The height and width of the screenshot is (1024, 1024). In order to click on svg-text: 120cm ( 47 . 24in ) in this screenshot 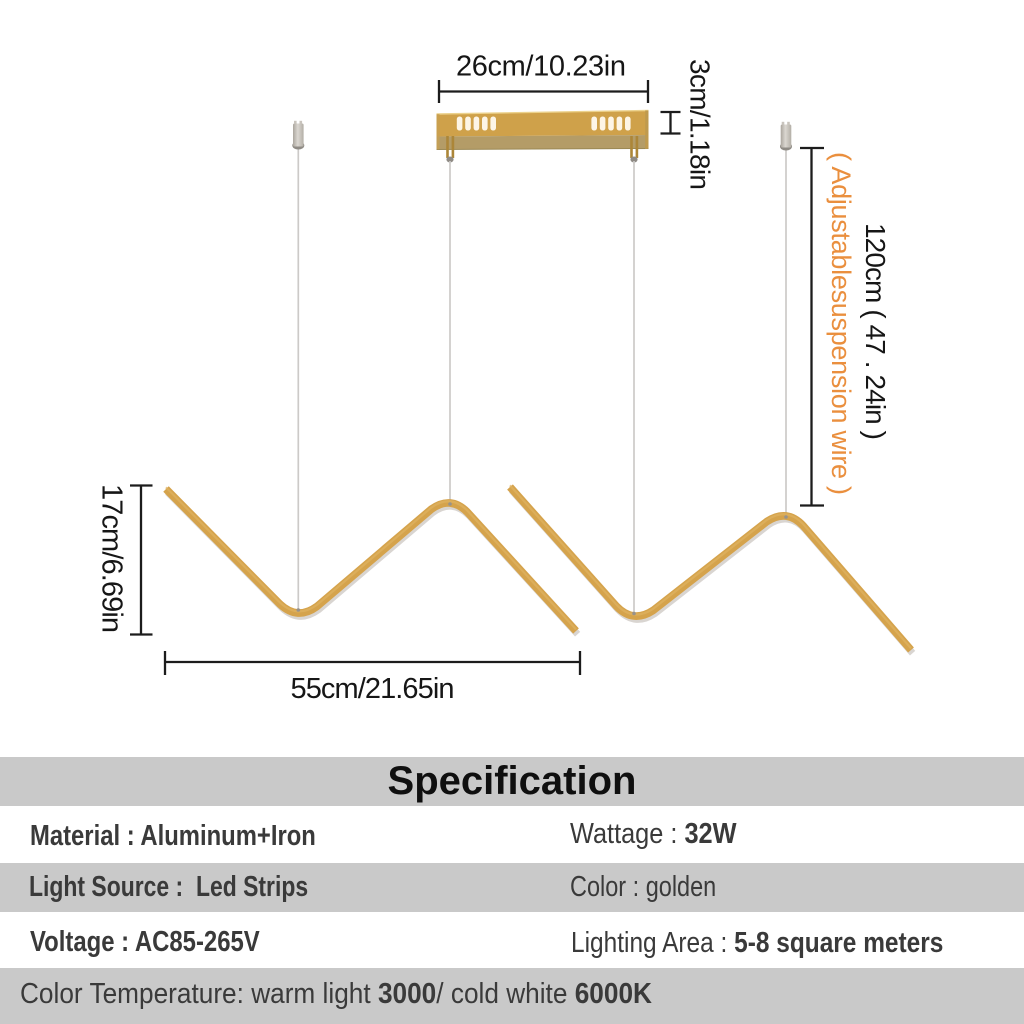, I will do `click(875, 331)`.